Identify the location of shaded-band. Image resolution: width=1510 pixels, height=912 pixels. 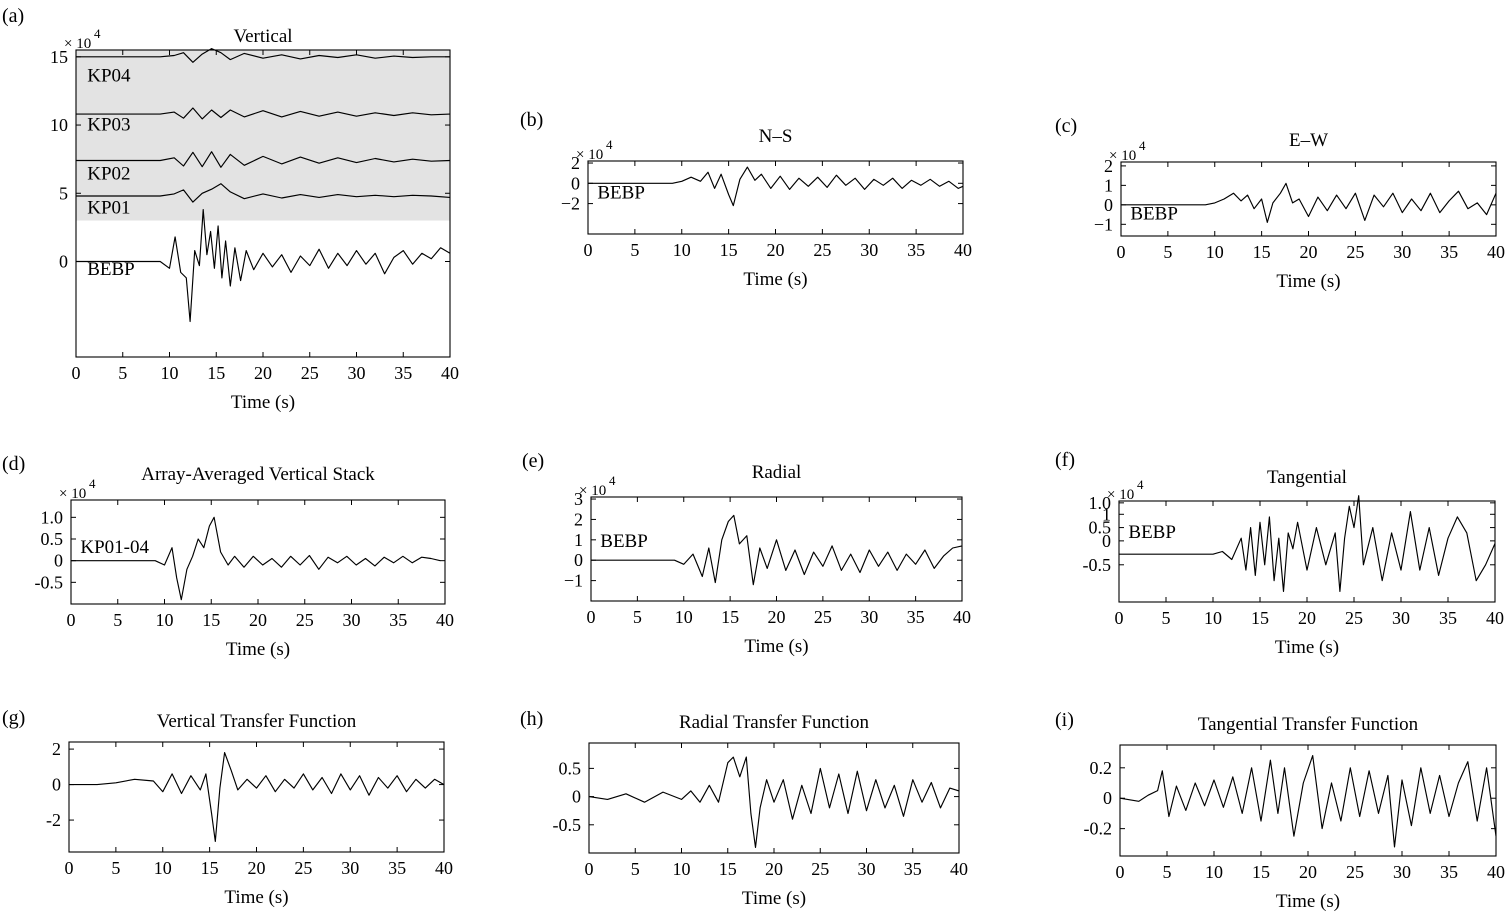
(263, 135).